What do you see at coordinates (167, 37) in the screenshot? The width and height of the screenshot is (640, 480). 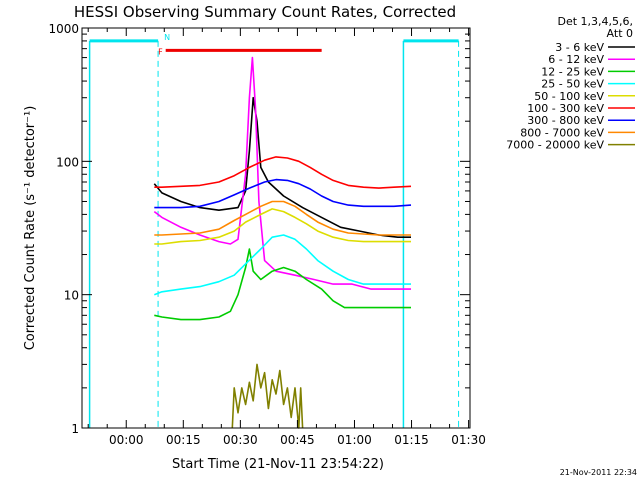 I see `n-bar-label: N` at bounding box center [167, 37].